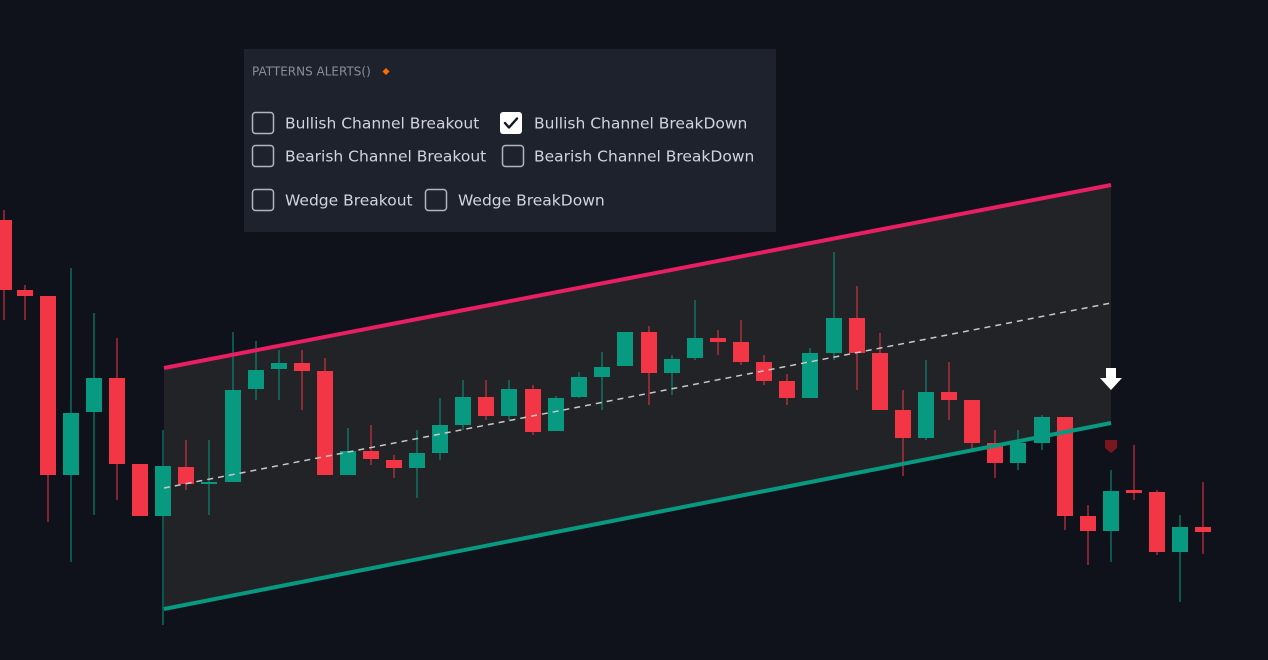 The height and width of the screenshot is (660, 1268). I want to click on option: Bearish Channel BreakDown, so click(628, 156).